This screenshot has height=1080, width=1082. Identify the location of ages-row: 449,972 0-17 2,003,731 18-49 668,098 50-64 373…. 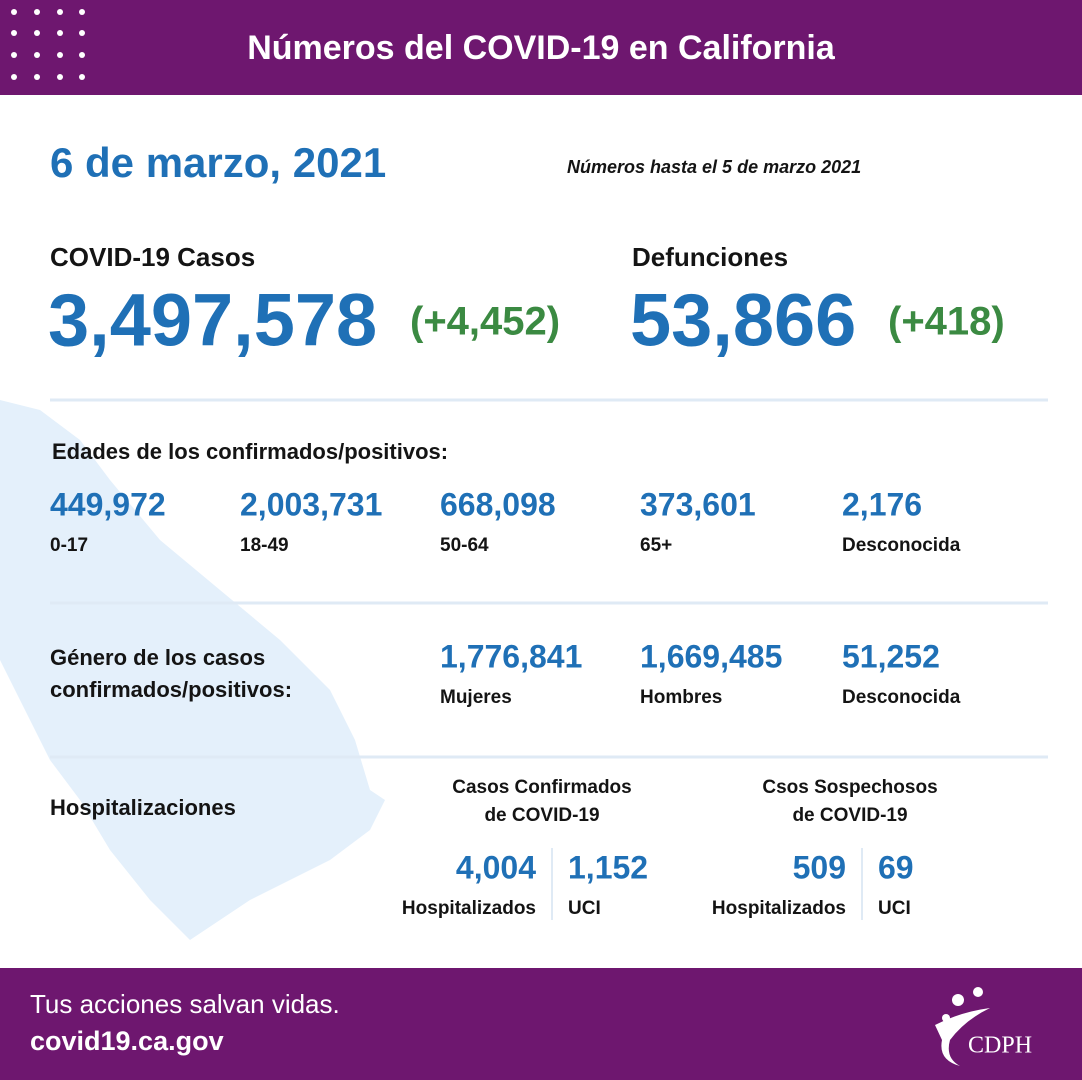
(505, 521).